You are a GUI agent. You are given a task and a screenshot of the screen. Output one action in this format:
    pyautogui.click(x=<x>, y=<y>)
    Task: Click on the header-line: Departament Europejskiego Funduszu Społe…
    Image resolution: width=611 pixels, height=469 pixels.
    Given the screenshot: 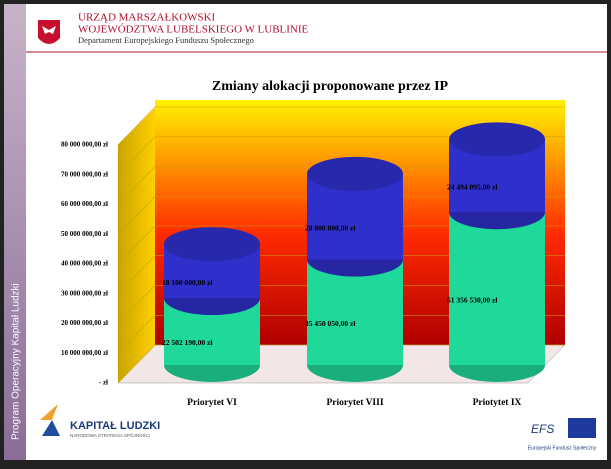 What is the action you would take?
    pyautogui.click(x=166, y=40)
    